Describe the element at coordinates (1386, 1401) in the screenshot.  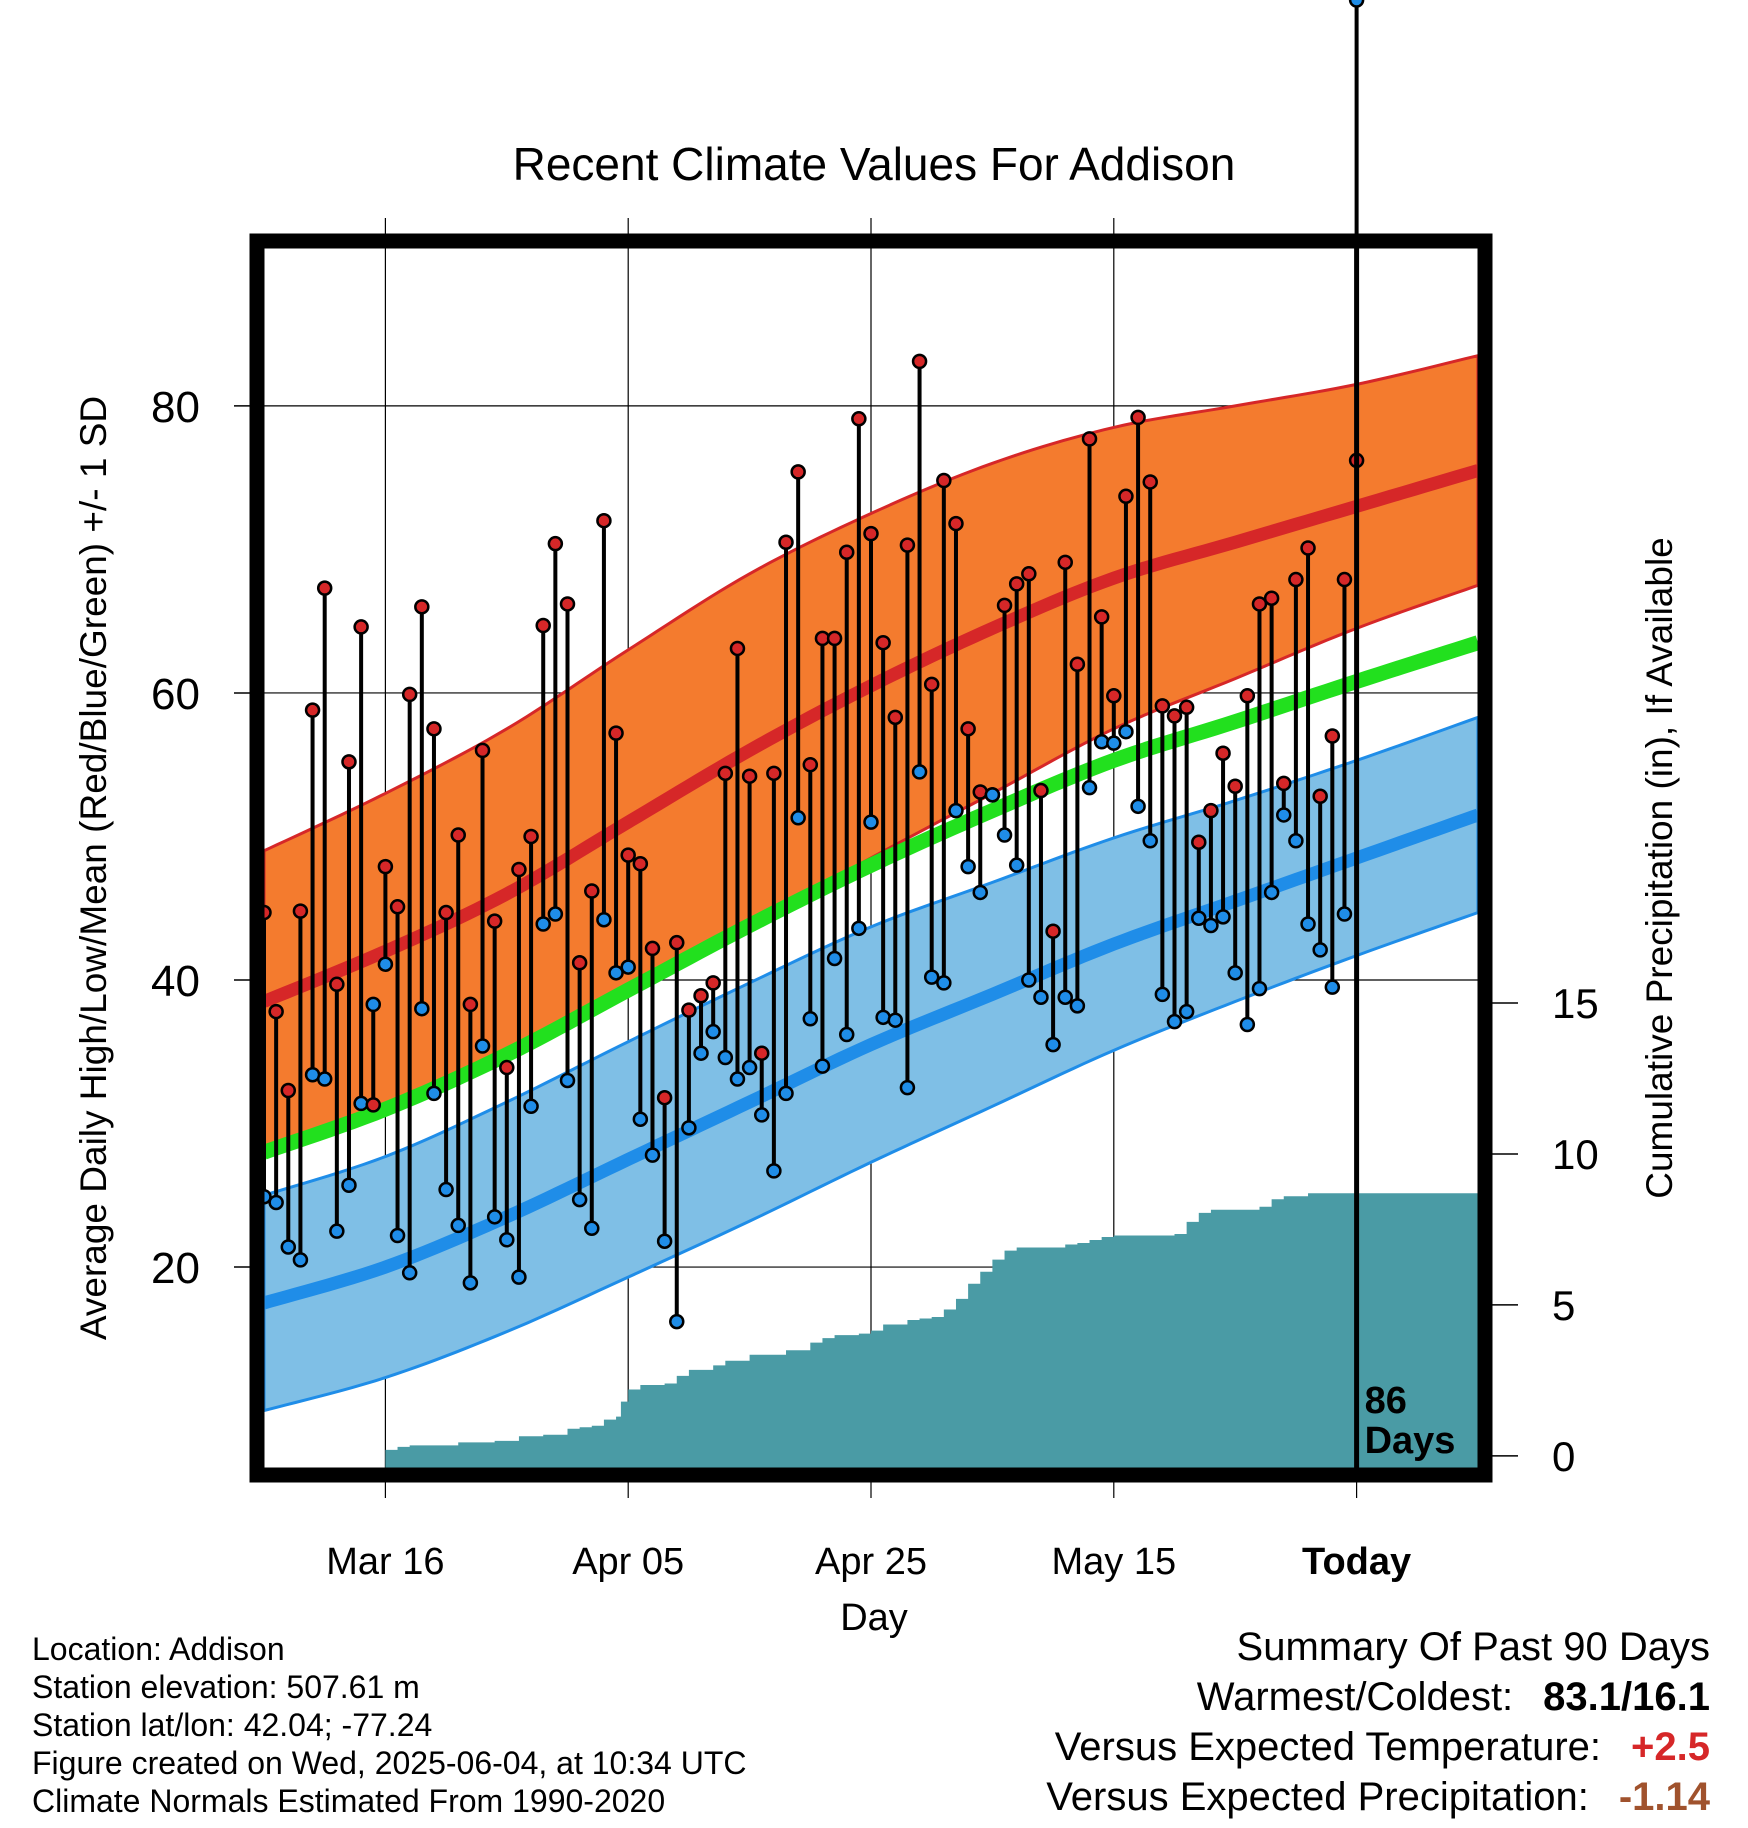
I see `today-days-label: 86` at that location.